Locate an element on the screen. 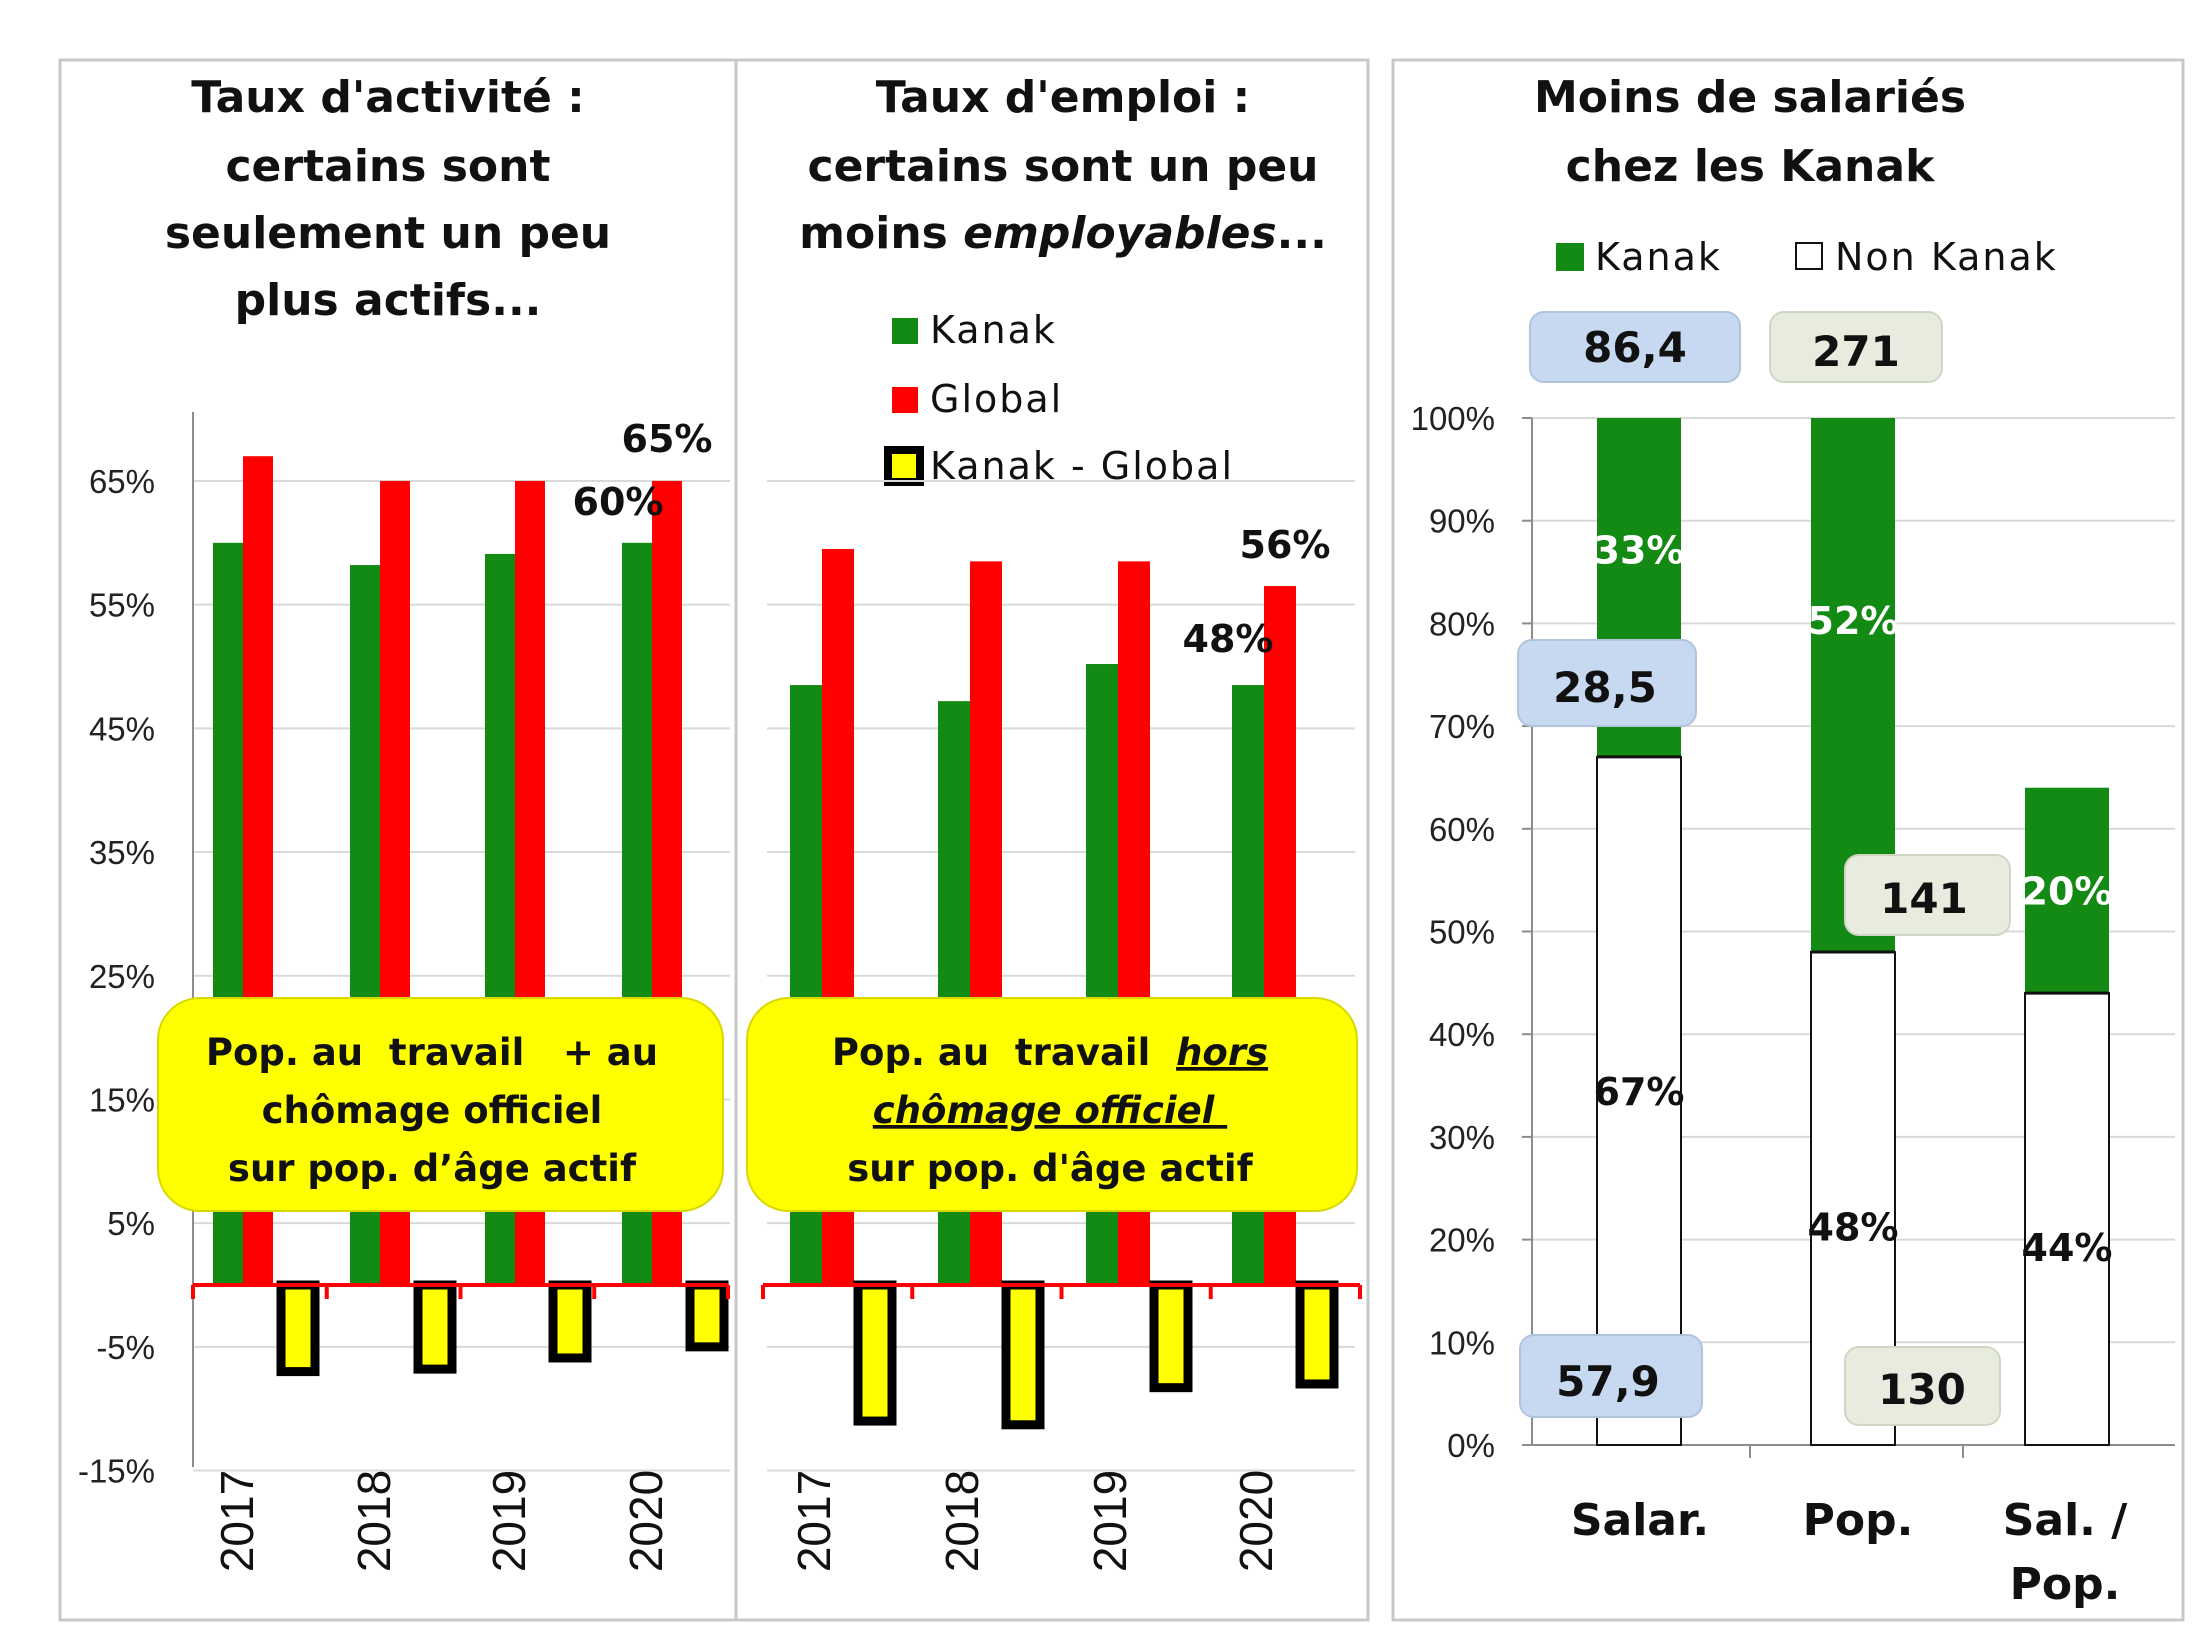 The height and width of the screenshot is (1645, 2200). chart3-legend: Kanak Non Kanak is located at coordinates (1807, 257).